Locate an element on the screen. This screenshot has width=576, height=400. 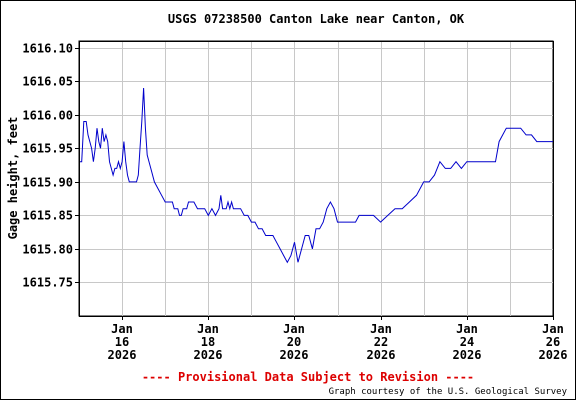
y-tick-label: 1615.95 is located at coordinates (47, 149).